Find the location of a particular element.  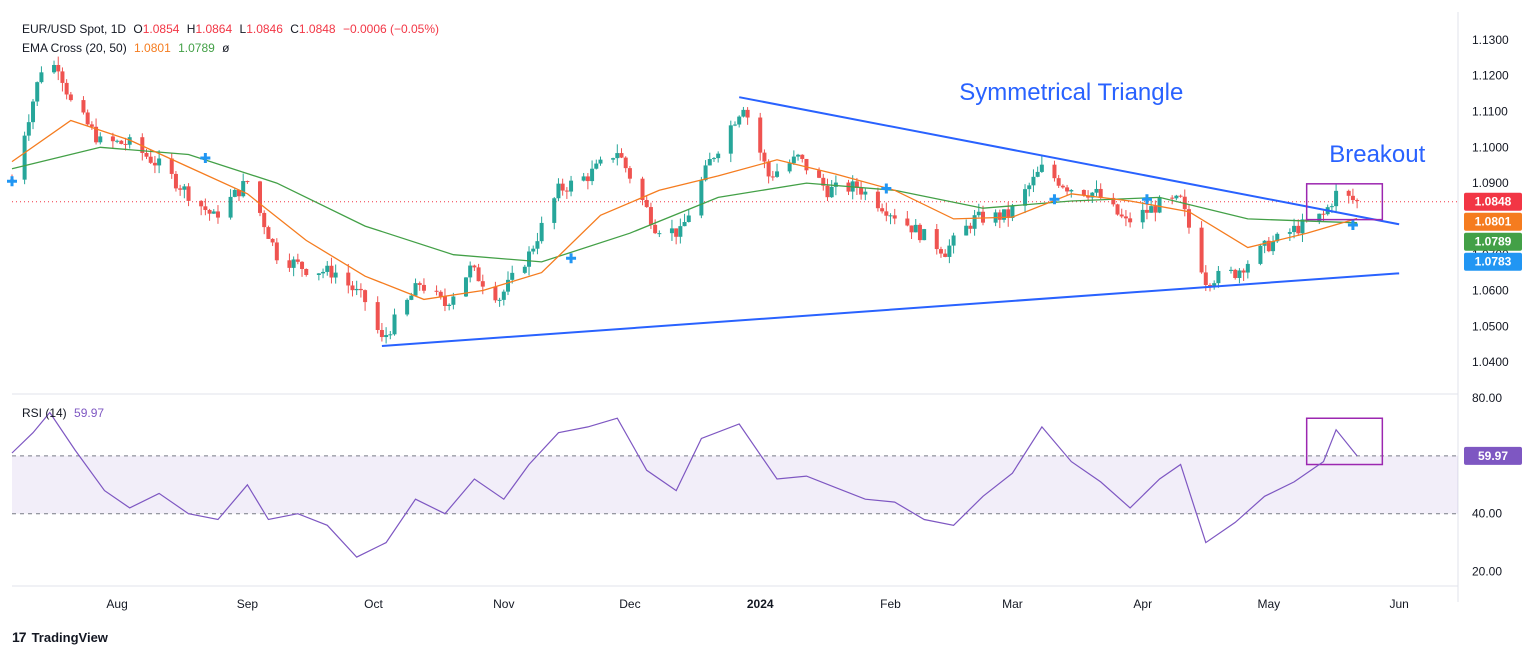

price-tick-label: 1.1300 is located at coordinates (1490, 40).